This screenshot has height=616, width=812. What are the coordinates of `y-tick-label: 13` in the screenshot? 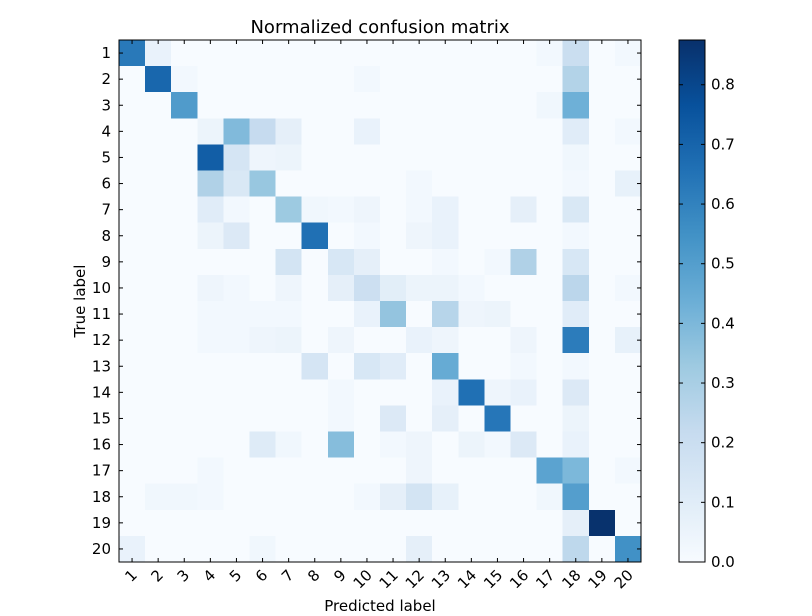 It's located at (101, 366).